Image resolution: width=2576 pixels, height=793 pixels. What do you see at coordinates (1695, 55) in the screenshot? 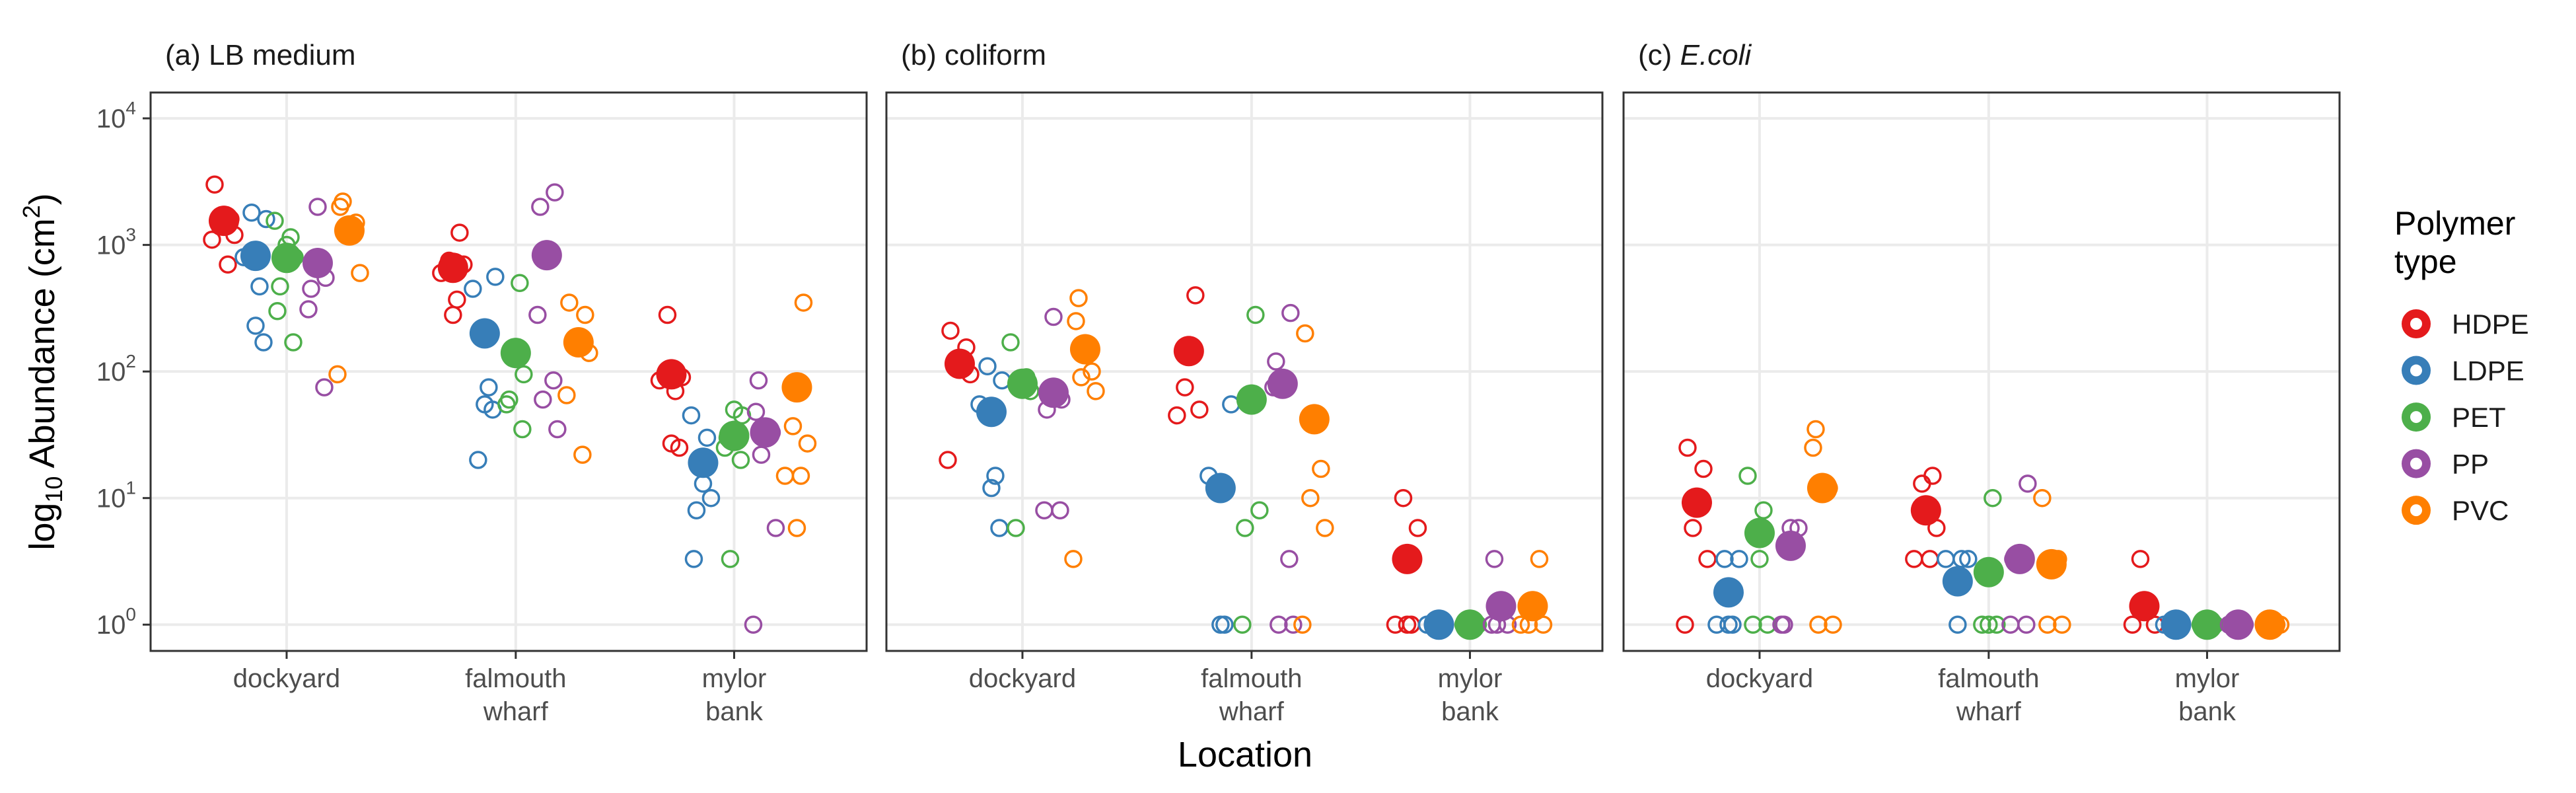
I see `panel-title: (c) E.coli` at bounding box center [1695, 55].